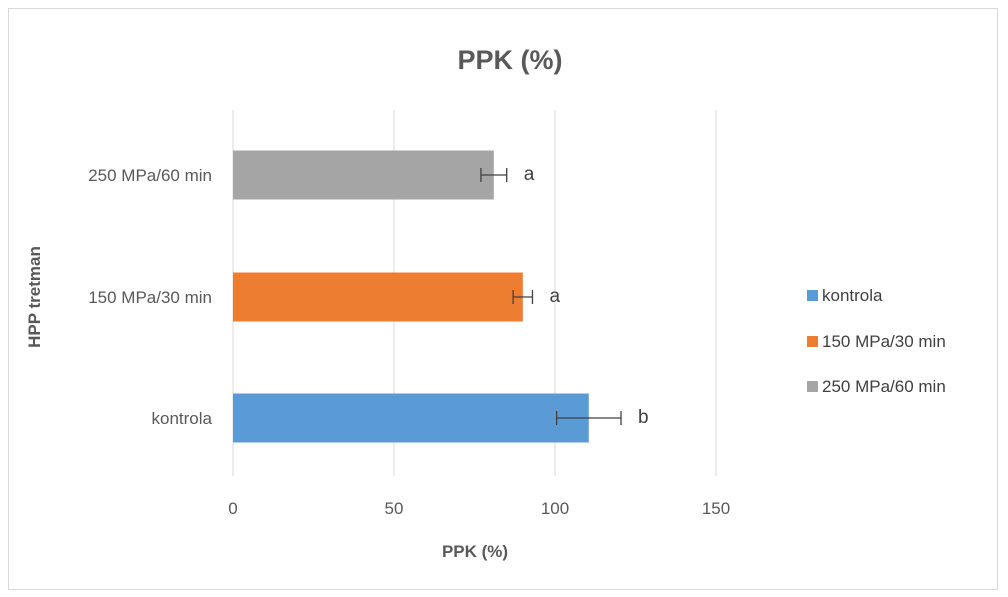 Image resolution: width=1008 pixels, height=597 pixels. I want to click on y-category-label: 150 MPa/30 min, so click(150, 297).